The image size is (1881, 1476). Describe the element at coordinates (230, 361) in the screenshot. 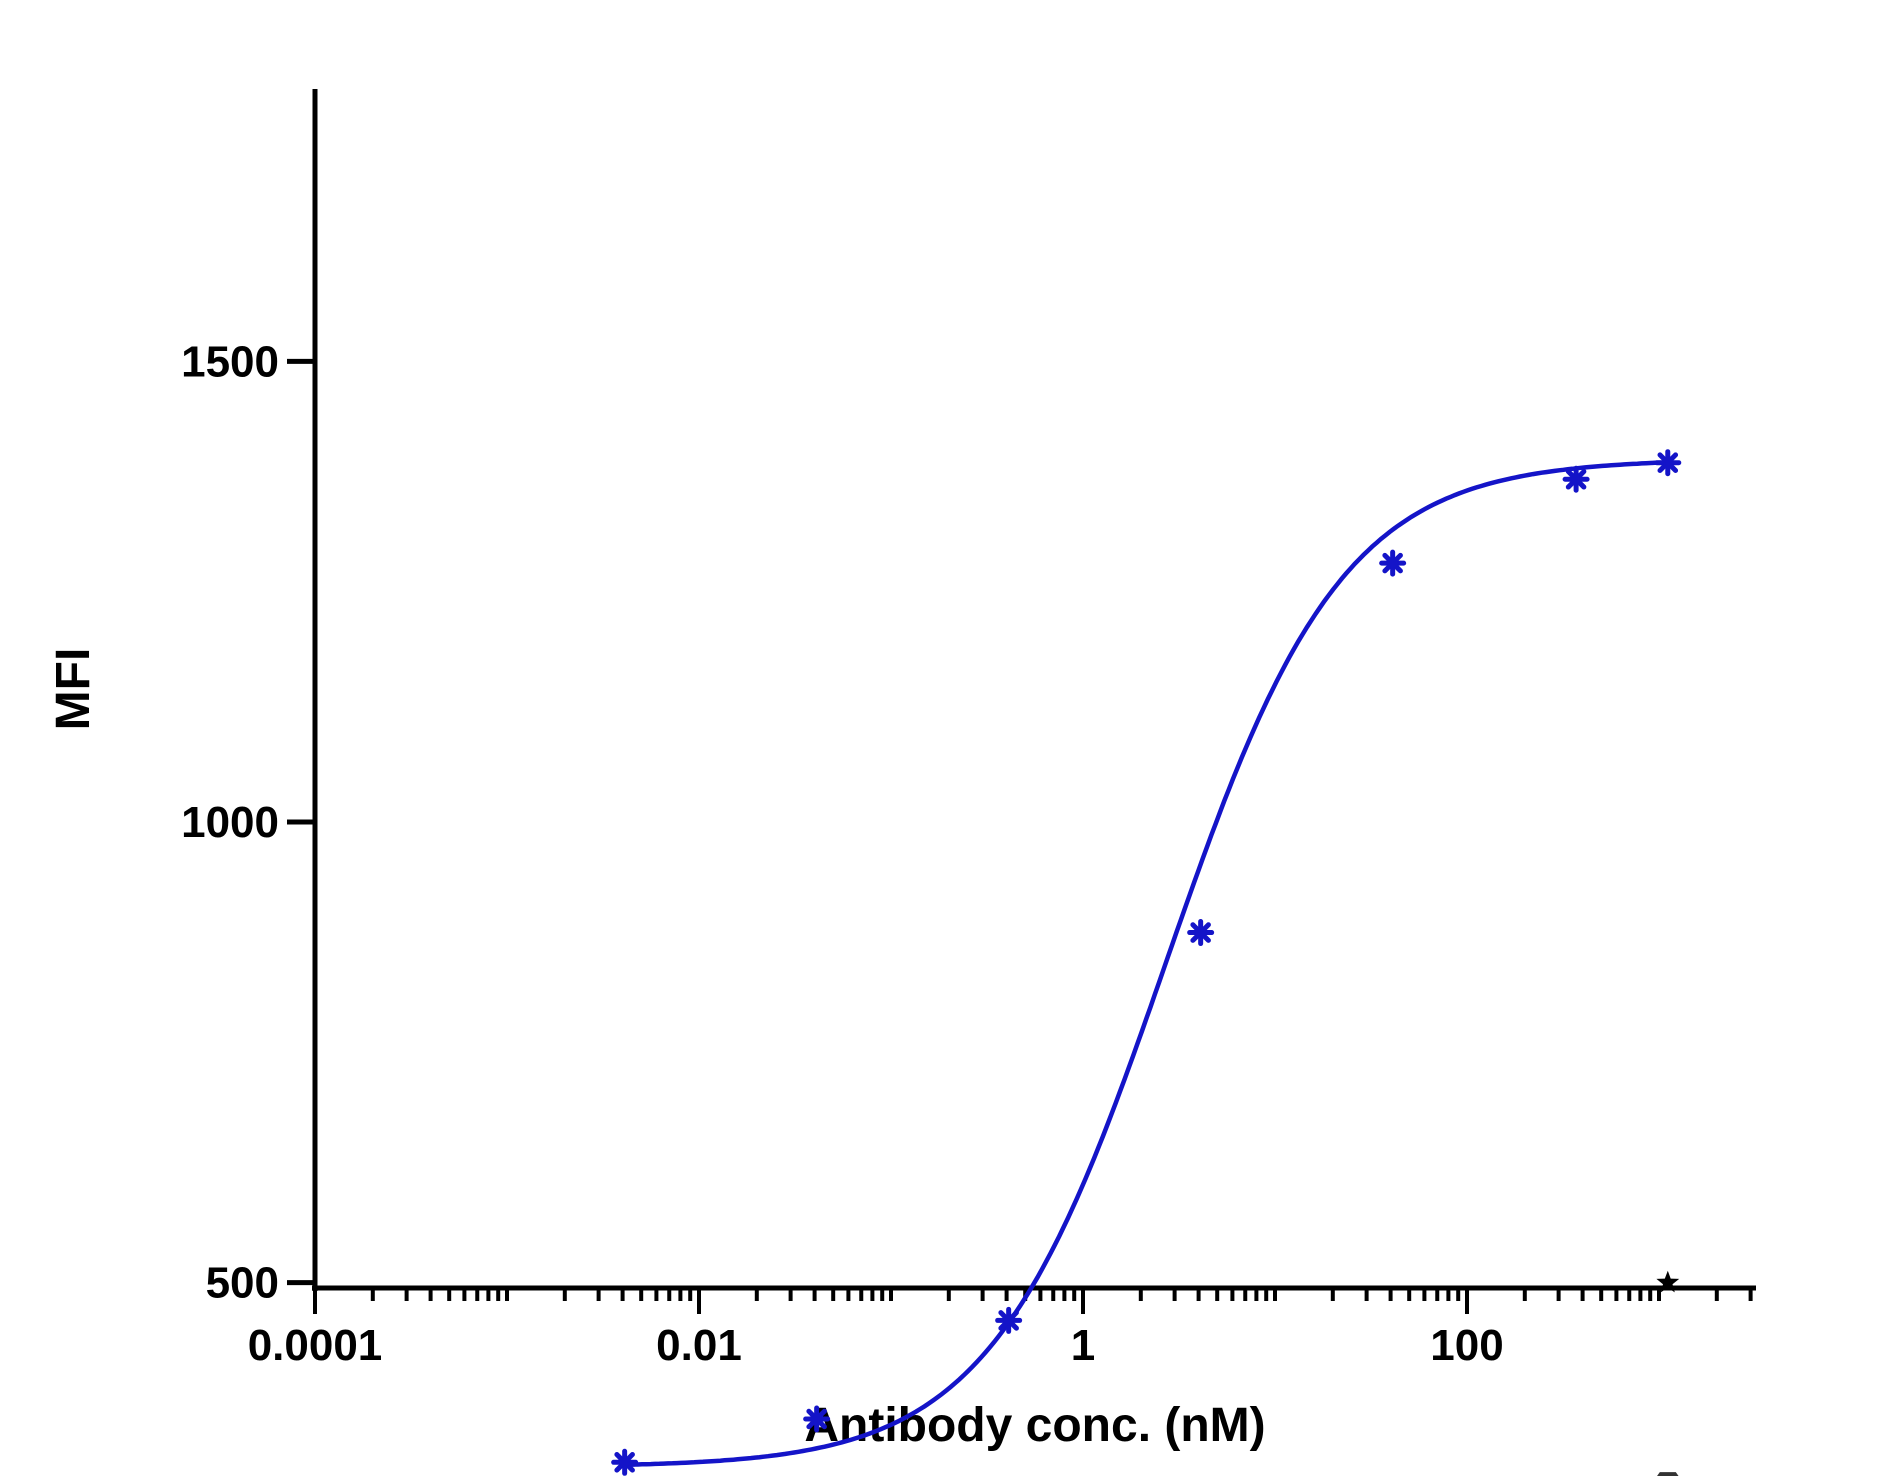

I see `y-tick-label-1500: 1500` at that location.